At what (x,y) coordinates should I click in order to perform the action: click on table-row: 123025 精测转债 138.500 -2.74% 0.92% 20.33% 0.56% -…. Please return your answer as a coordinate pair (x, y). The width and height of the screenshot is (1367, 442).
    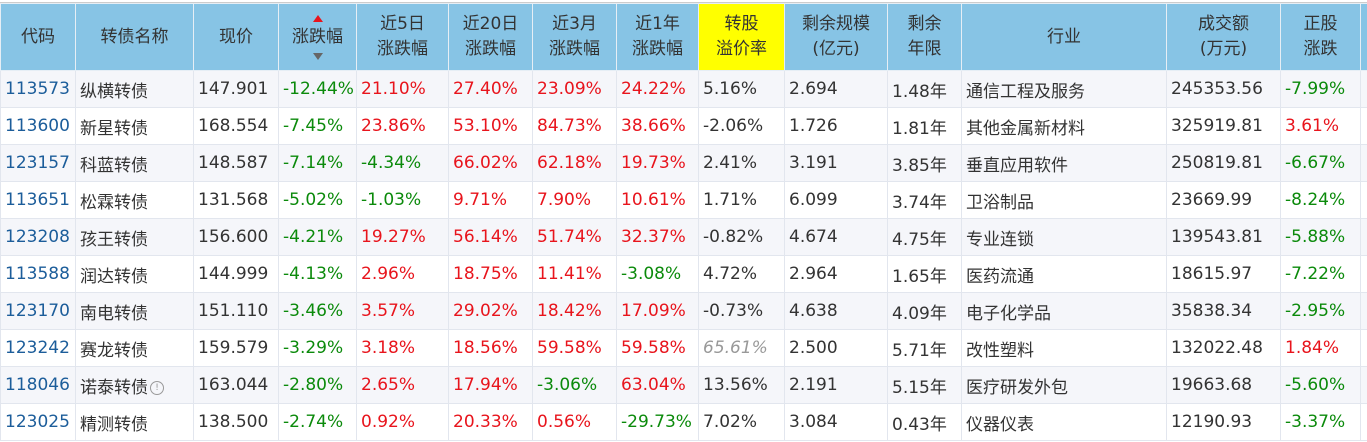
    Looking at the image, I should click on (683, 422).